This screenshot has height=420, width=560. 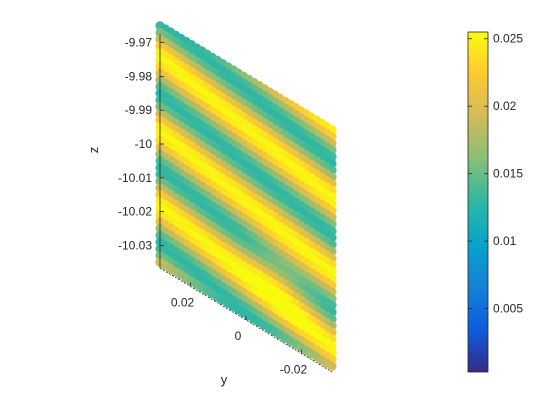 I want to click on y-tick-label: 0, so click(x=238, y=336).